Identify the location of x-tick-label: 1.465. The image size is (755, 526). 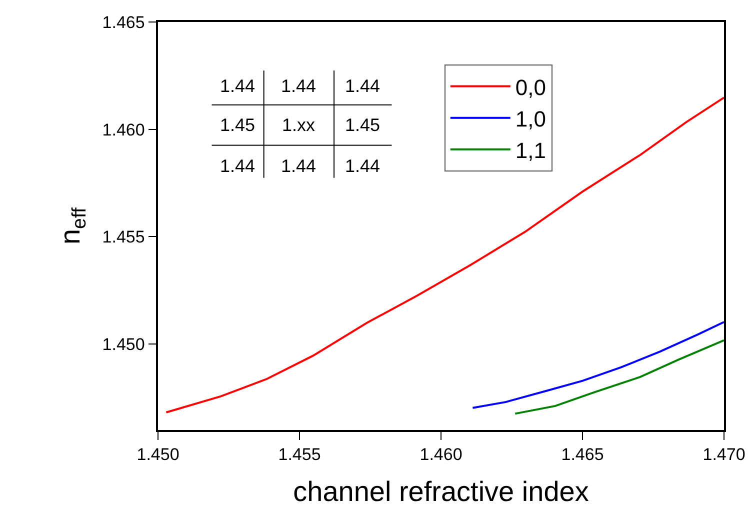
(582, 454).